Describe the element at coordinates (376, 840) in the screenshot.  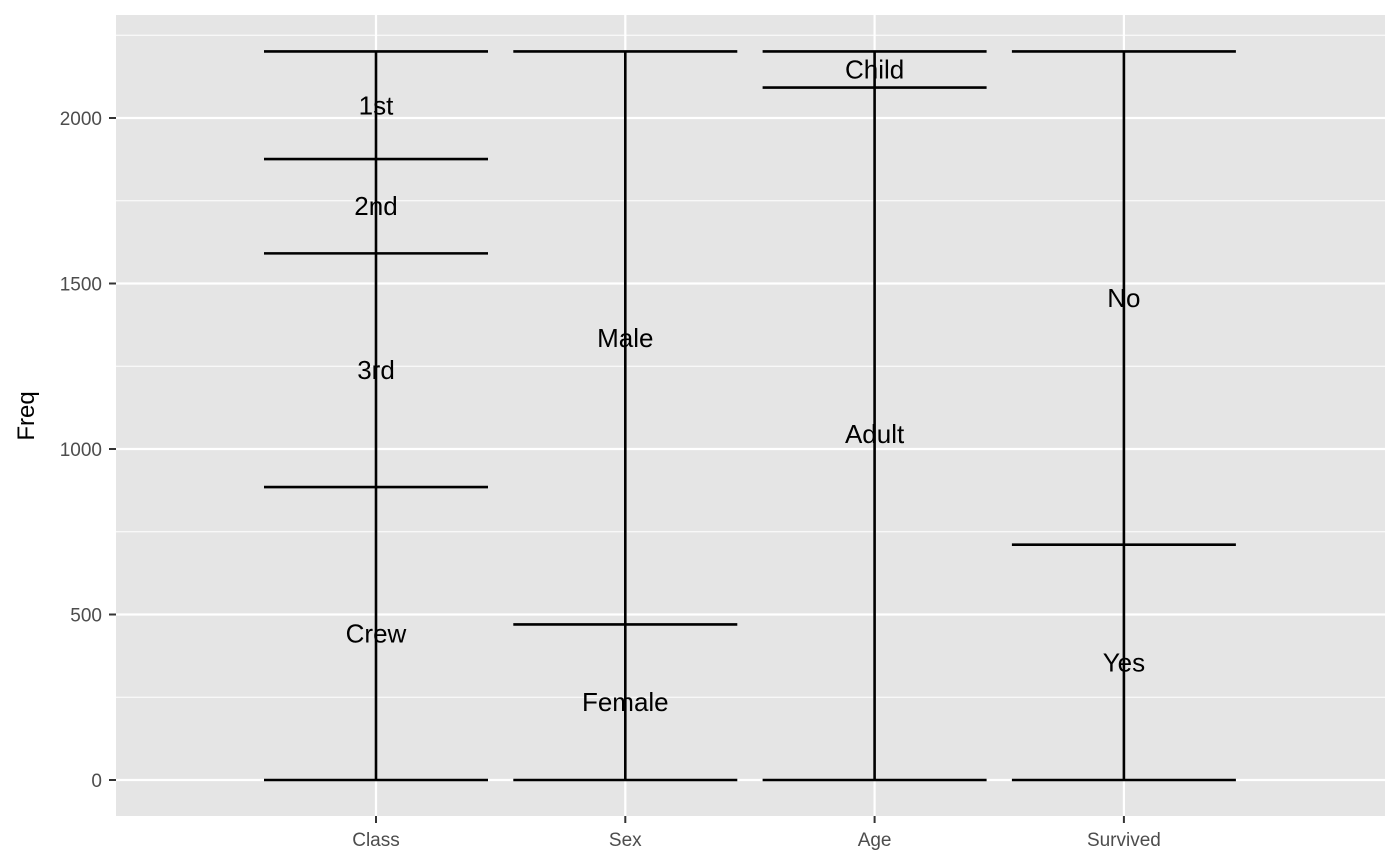
I see `x-tick-label: Class` at that location.